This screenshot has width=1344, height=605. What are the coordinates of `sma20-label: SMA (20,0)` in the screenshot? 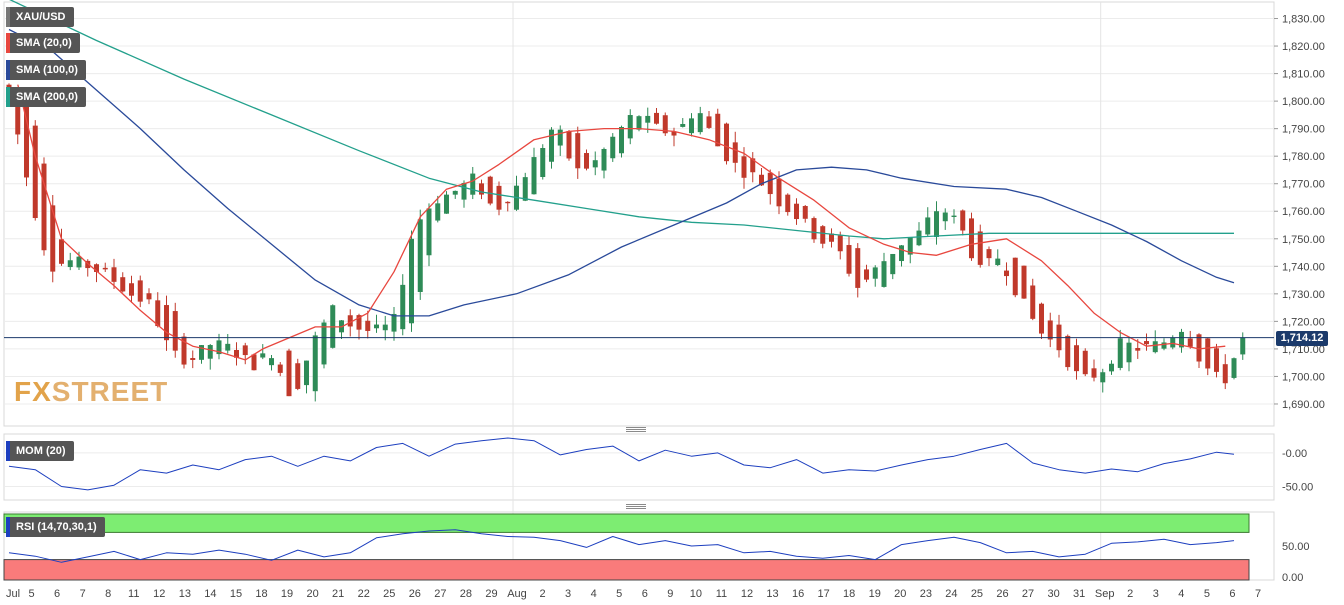 It's located at (44, 43).